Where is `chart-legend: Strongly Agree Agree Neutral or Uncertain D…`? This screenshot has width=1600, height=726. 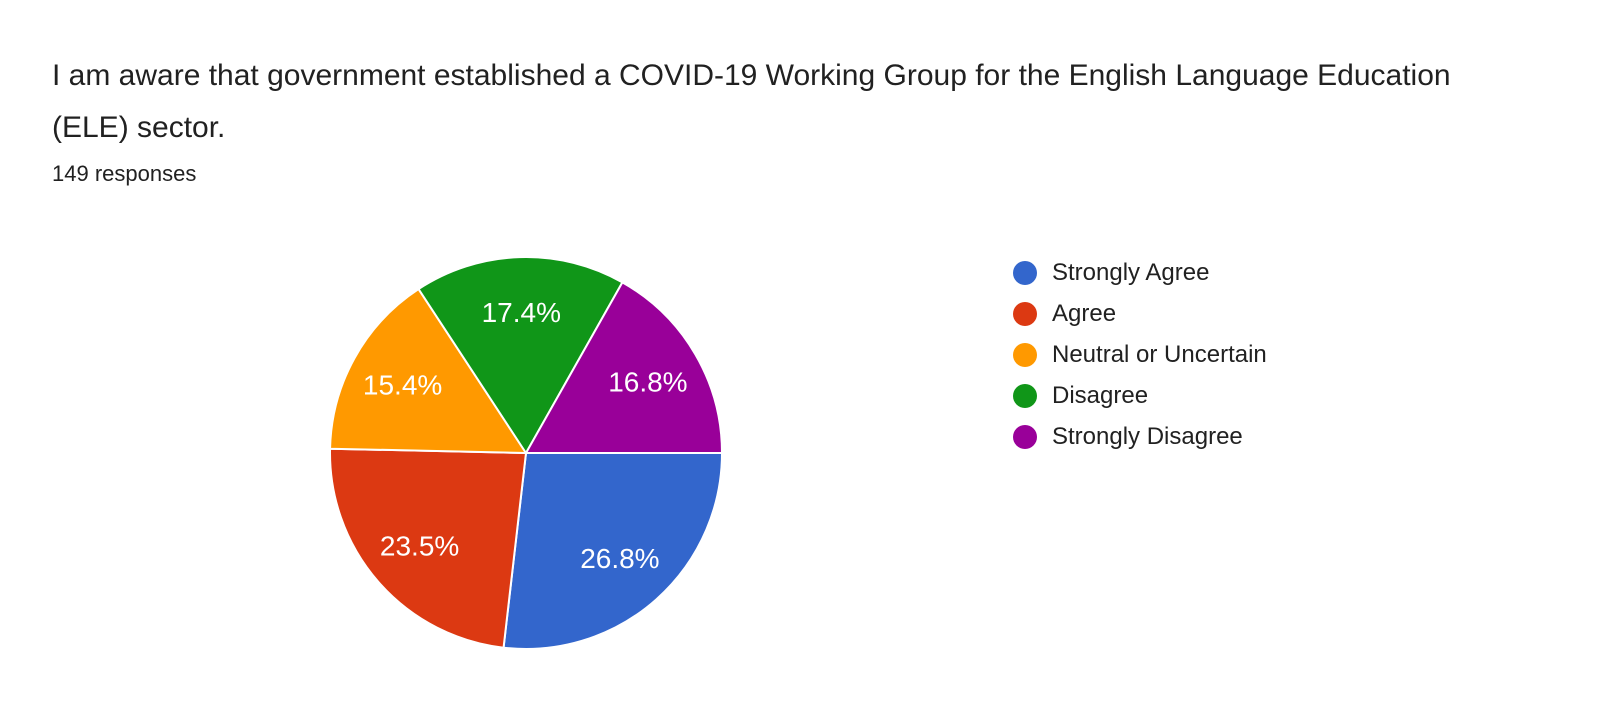 chart-legend: Strongly Agree Agree Neutral or Uncertain D… is located at coordinates (1140, 354).